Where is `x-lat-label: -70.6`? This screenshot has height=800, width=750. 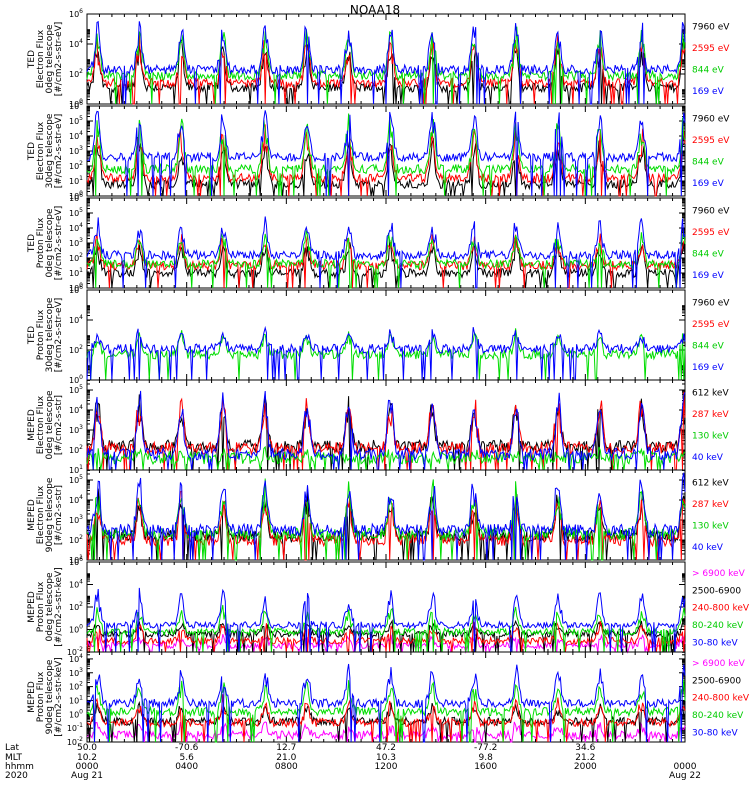
x-lat-label: -70.6 is located at coordinates (187, 748).